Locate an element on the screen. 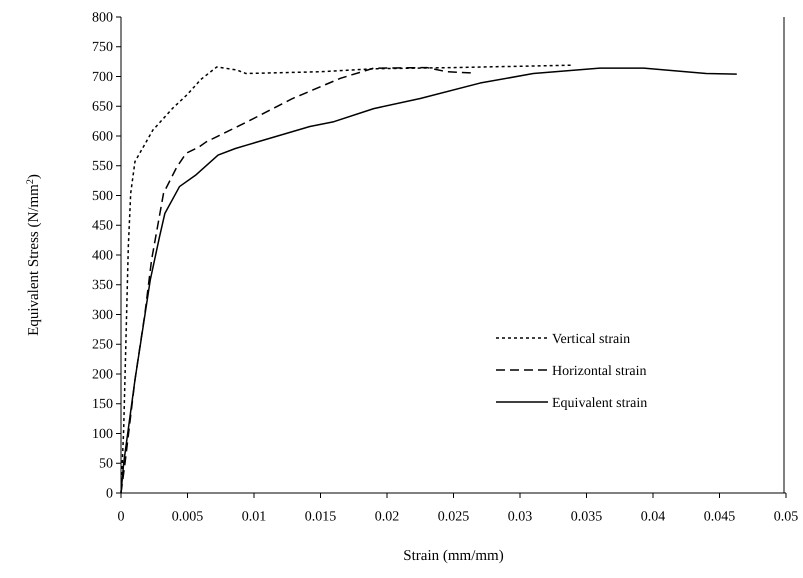 This screenshot has width=803, height=578. y-tick-label: 300 is located at coordinates (102, 315).